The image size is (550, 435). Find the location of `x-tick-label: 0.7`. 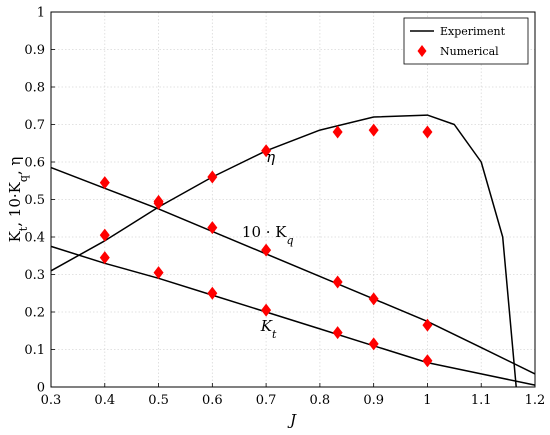

x-tick-label: 0.7 is located at coordinates (266, 400).